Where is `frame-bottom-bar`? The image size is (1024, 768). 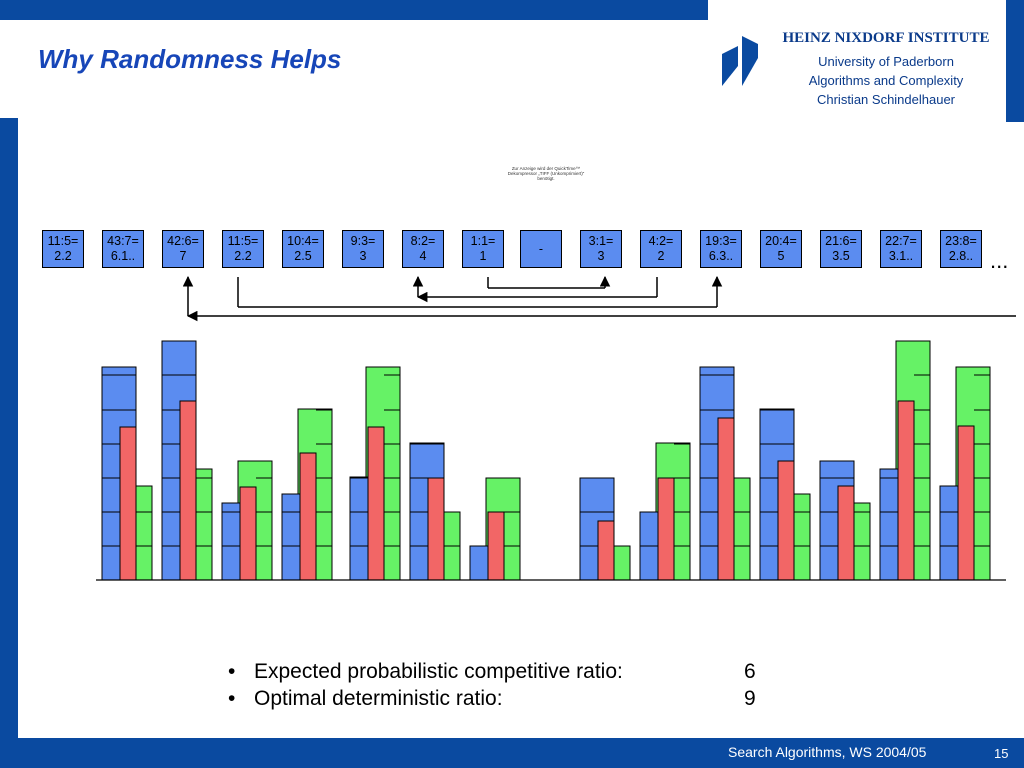 frame-bottom-bar is located at coordinates (512, 753).